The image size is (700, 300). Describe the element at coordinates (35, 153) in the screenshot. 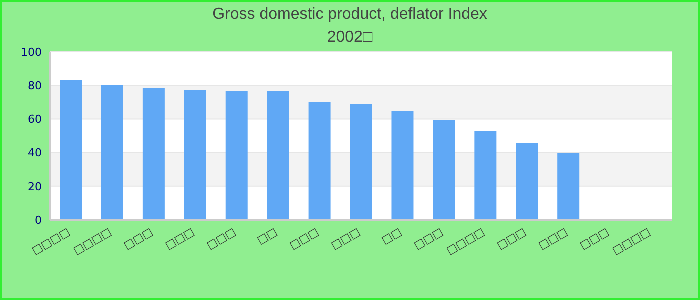

I see `y-tick-label: 40` at that location.